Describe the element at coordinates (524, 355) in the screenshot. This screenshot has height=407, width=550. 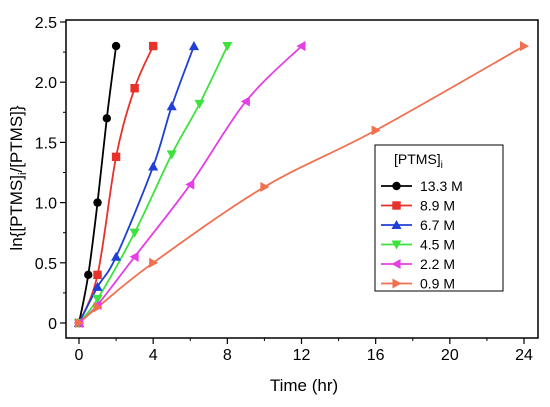
I see `x-tick-label: 24` at that location.